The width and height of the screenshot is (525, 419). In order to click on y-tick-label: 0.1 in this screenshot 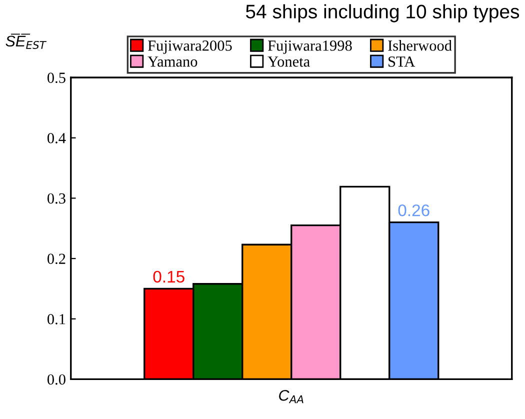, I will do `click(57, 319)`.